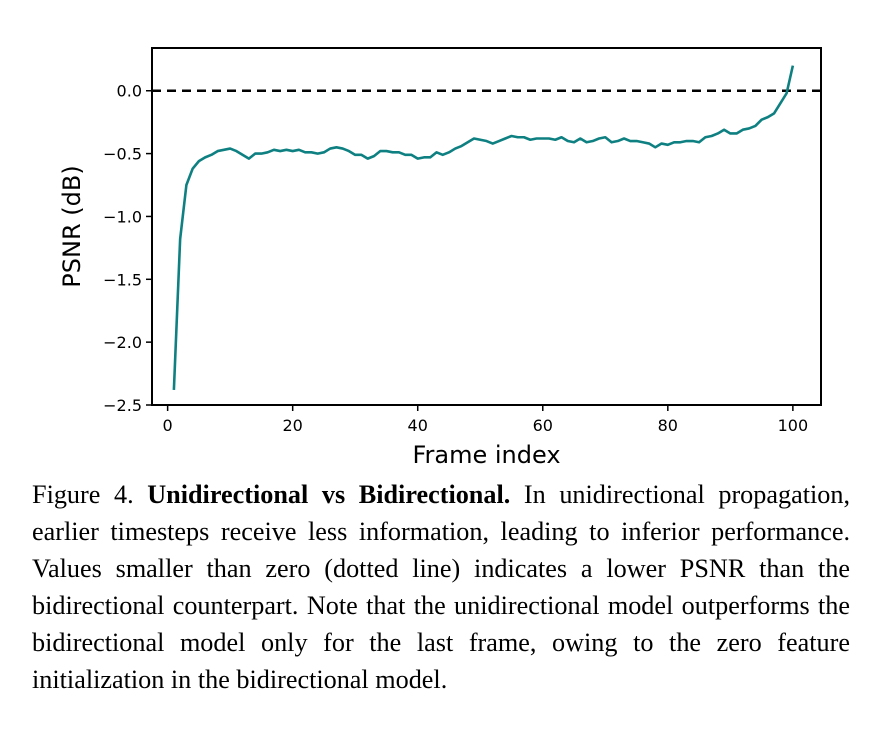 This screenshot has height=754, width=882. What do you see at coordinates (668, 425) in the screenshot?
I see `x-tick-label: 80` at bounding box center [668, 425].